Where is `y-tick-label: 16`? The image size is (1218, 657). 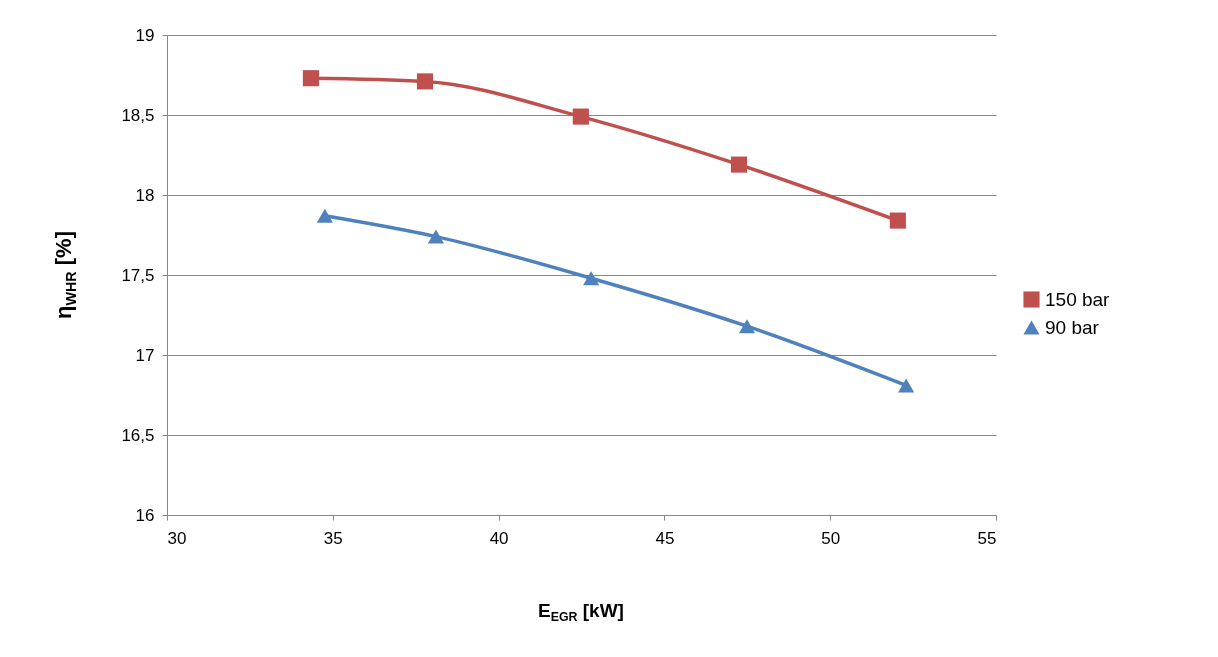
y-tick-label: 16 is located at coordinates (145, 515).